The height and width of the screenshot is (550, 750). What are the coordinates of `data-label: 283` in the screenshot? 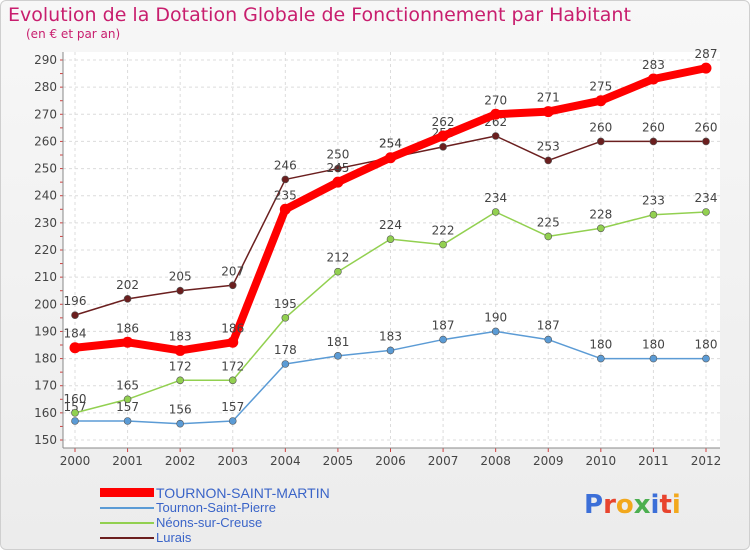 It's located at (653, 65).